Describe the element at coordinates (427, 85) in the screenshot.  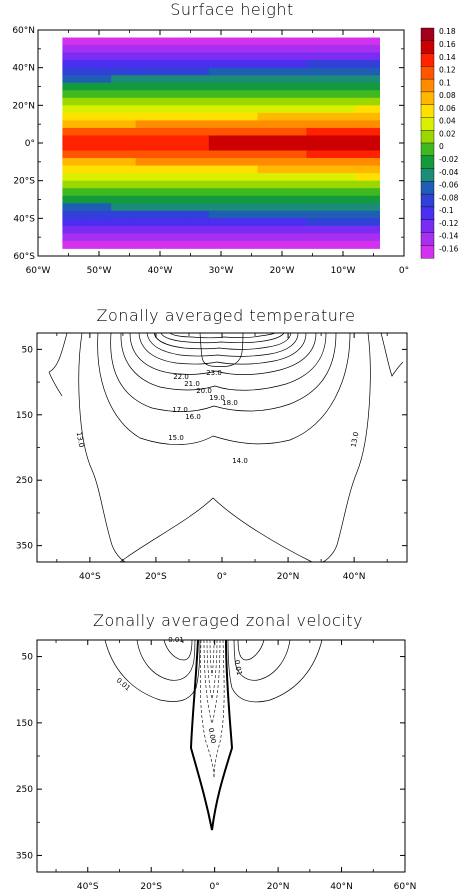
I see `colorbar-swatch` at that location.